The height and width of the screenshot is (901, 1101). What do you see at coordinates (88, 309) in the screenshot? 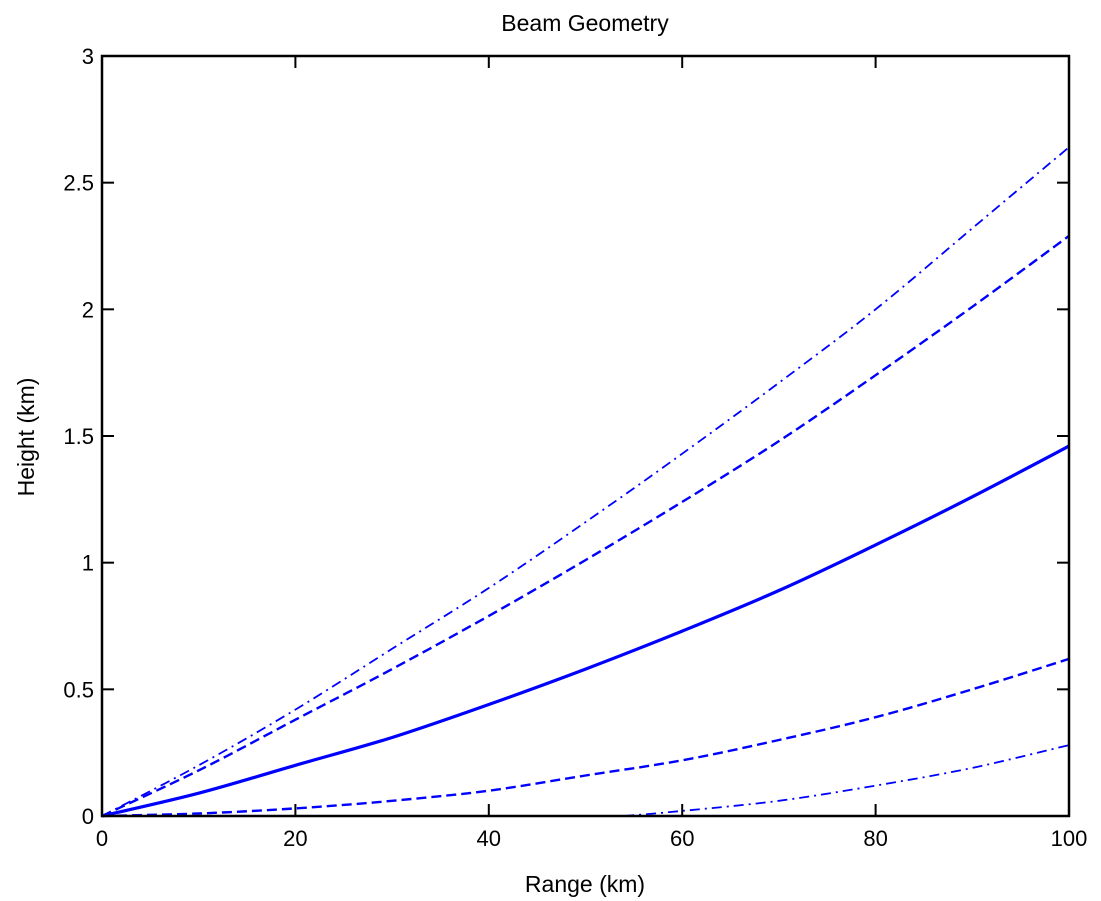
I see `y-tick-label-2: 2` at bounding box center [88, 309].